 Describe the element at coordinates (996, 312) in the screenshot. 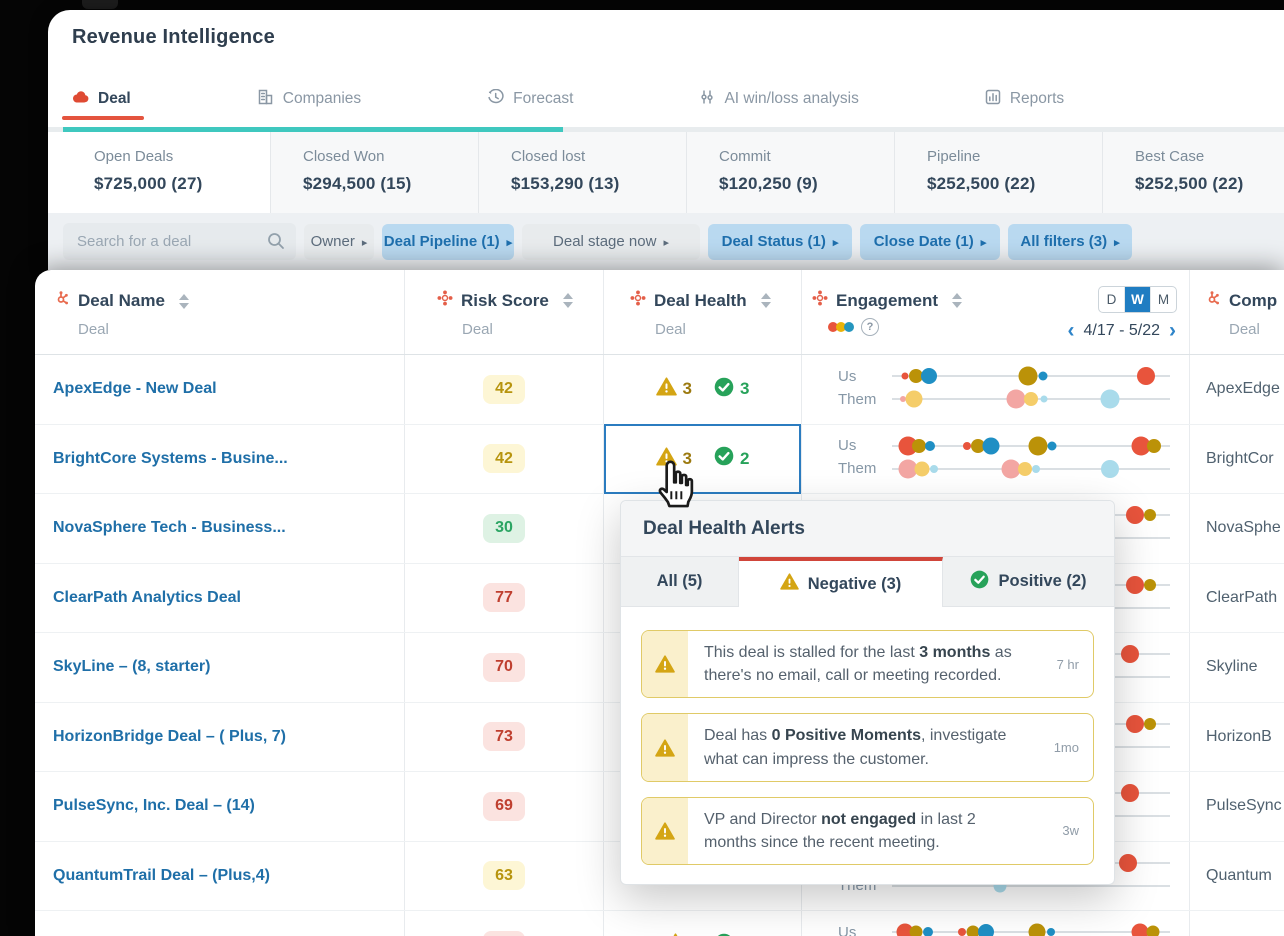

I see `column-header-engagement: Engagement ? D W M ‹ 4/17 - 5/22 ›` at that location.